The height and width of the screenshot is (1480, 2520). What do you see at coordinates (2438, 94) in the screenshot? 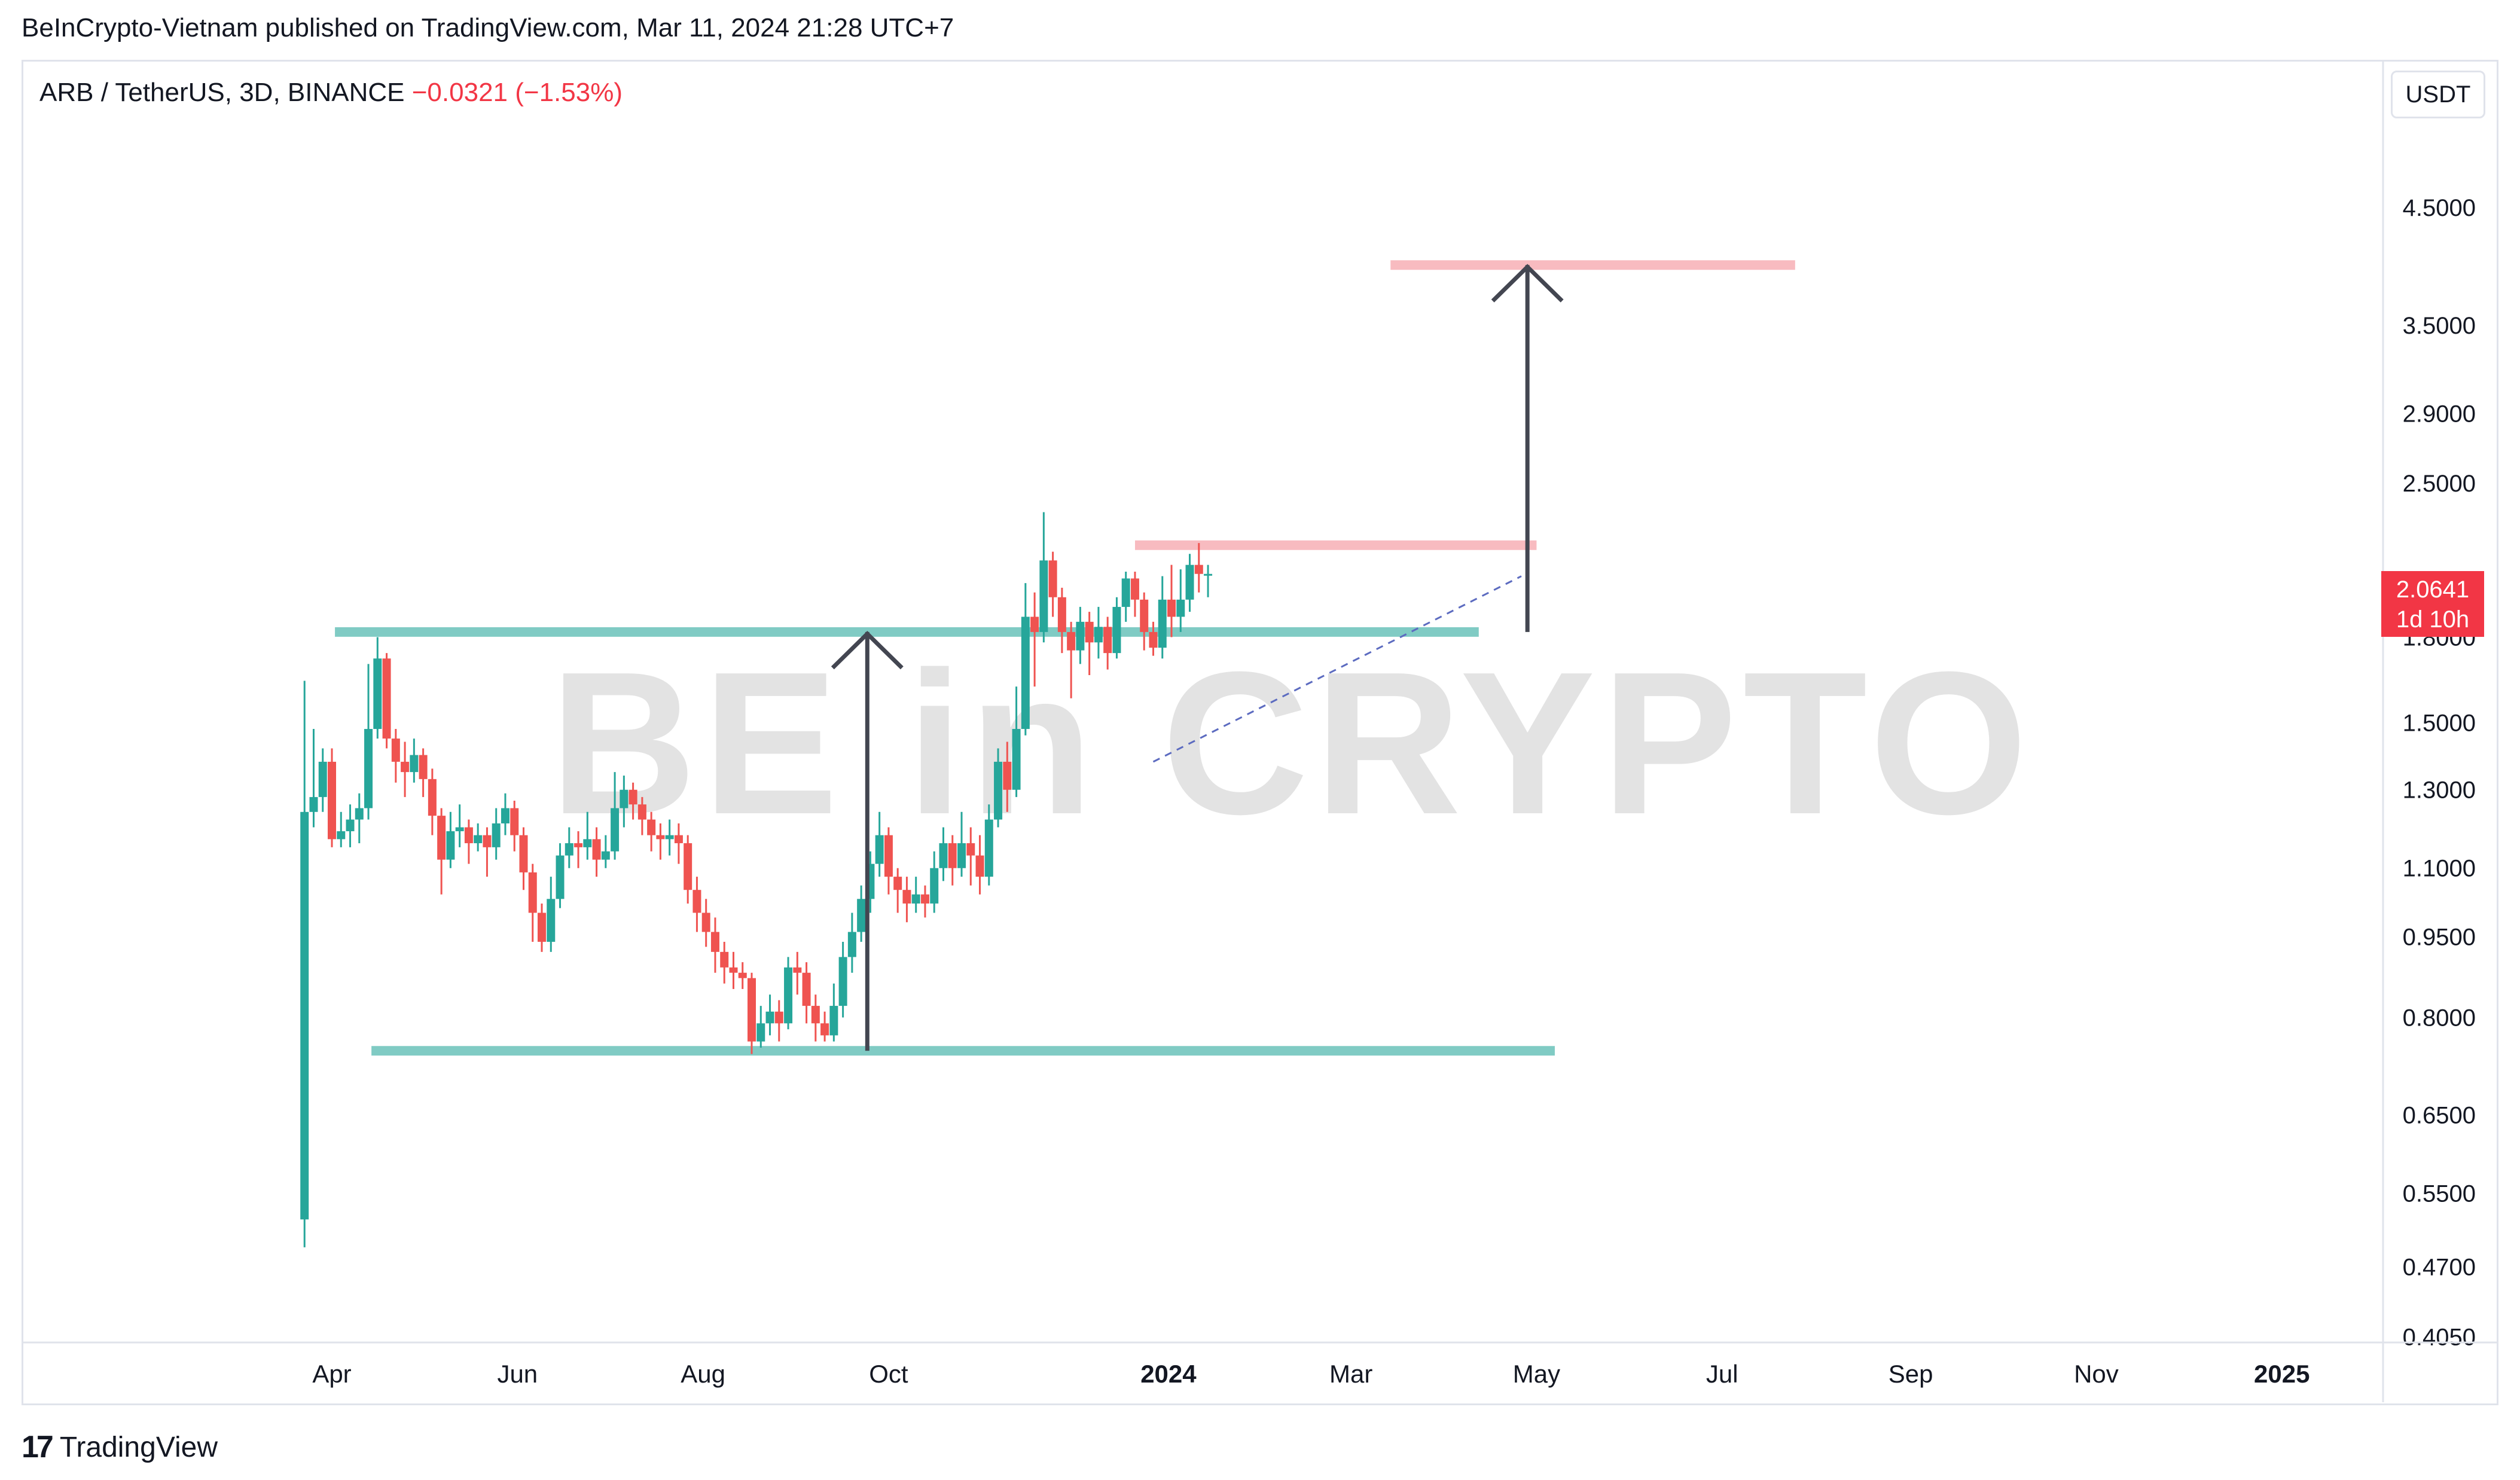
I see `currency-button: USDT` at bounding box center [2438, 94].